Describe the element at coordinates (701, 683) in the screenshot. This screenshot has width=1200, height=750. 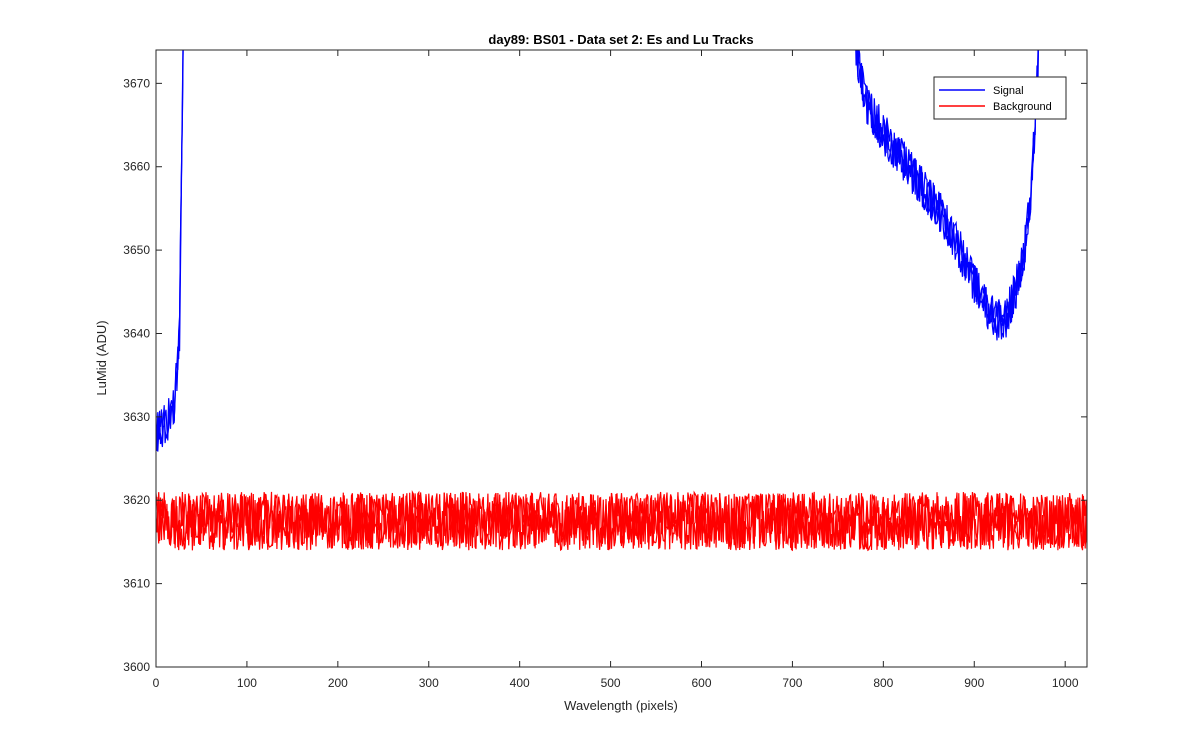
I see `x-tick-label: 600` at that location.